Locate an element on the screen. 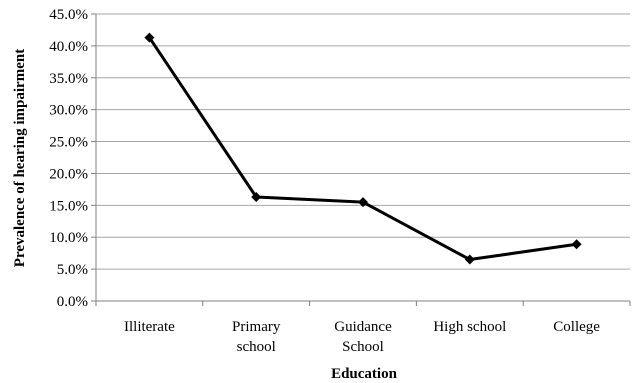 This screenshot has width=642, height=383. y-axis-title: Prevalence of hearing impairment is located at coordinates (20, 158).